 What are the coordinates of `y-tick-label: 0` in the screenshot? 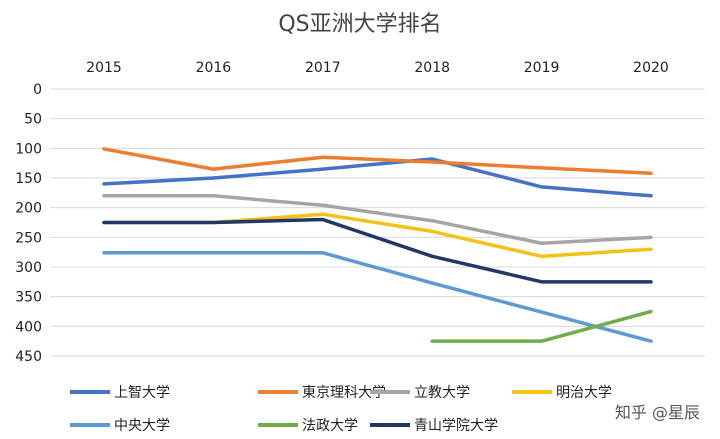 It's located at (37, 90).